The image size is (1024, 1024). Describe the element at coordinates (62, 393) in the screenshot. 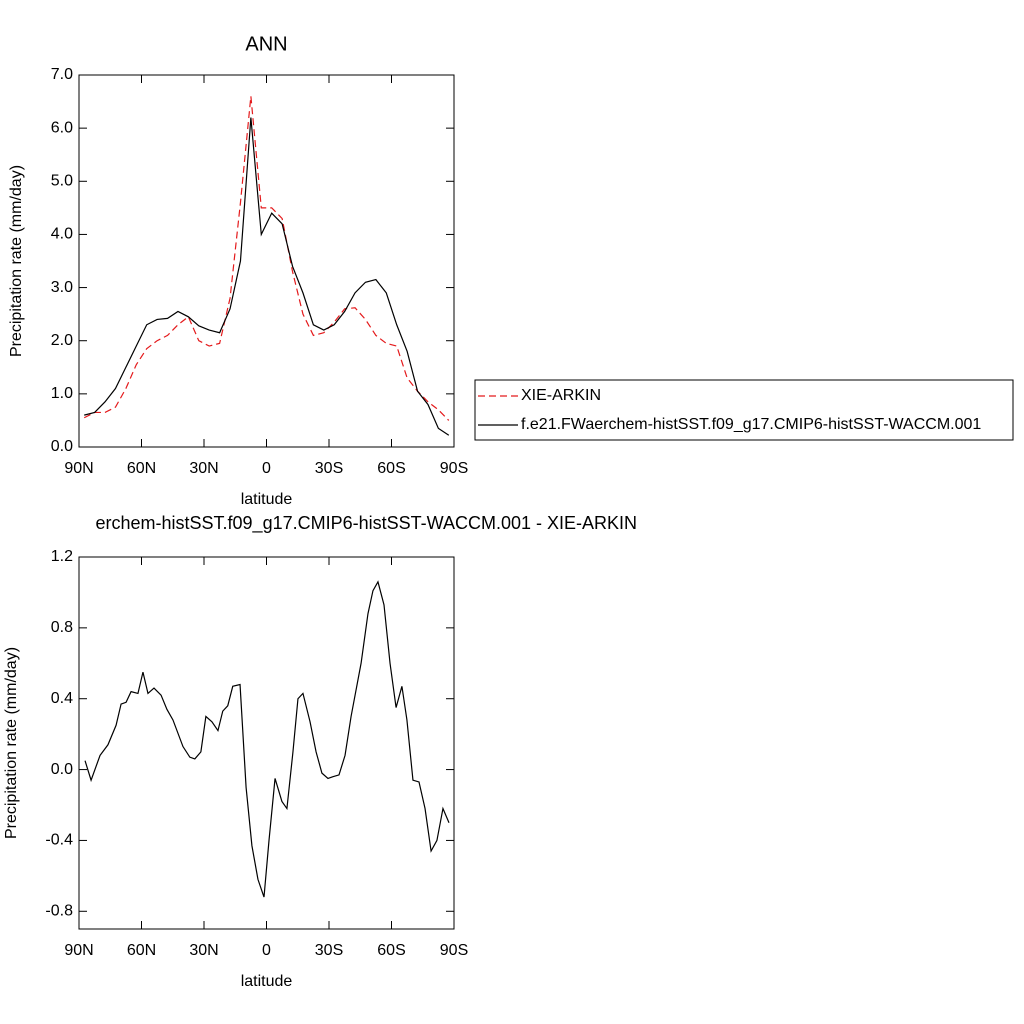

I see `y-tick-label: 1.0` at that location.